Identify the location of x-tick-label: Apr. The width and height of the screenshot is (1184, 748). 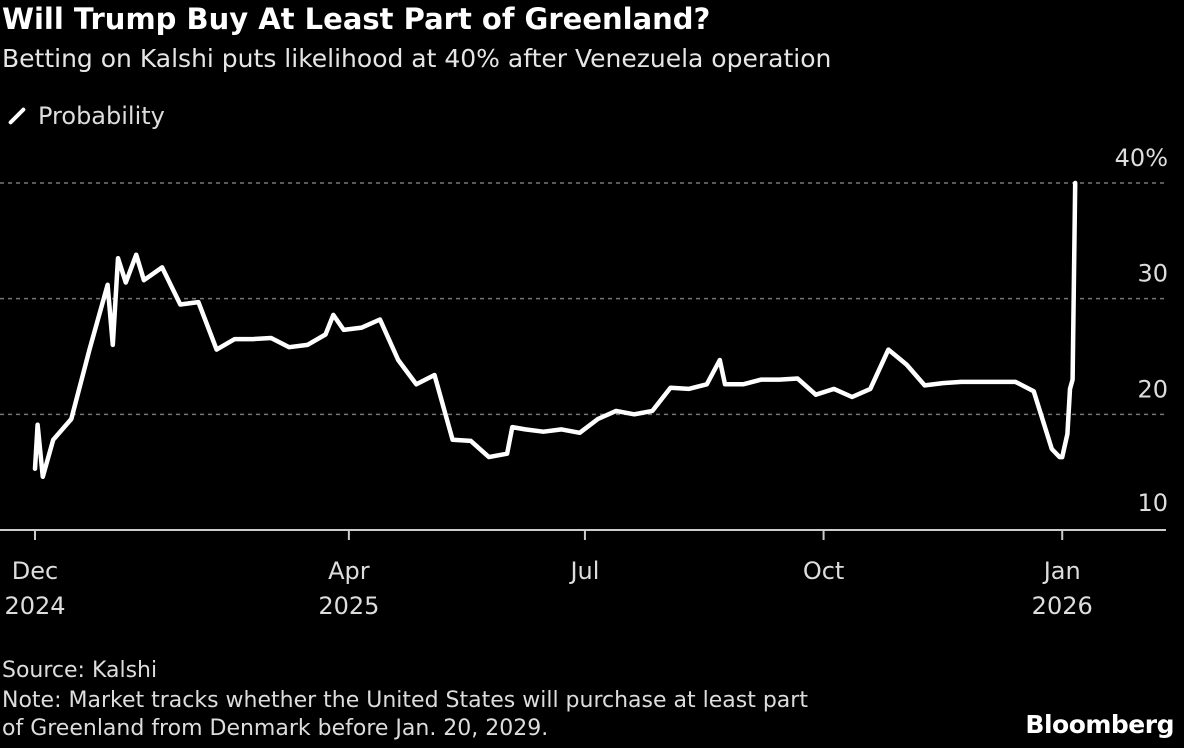
(349, 571).